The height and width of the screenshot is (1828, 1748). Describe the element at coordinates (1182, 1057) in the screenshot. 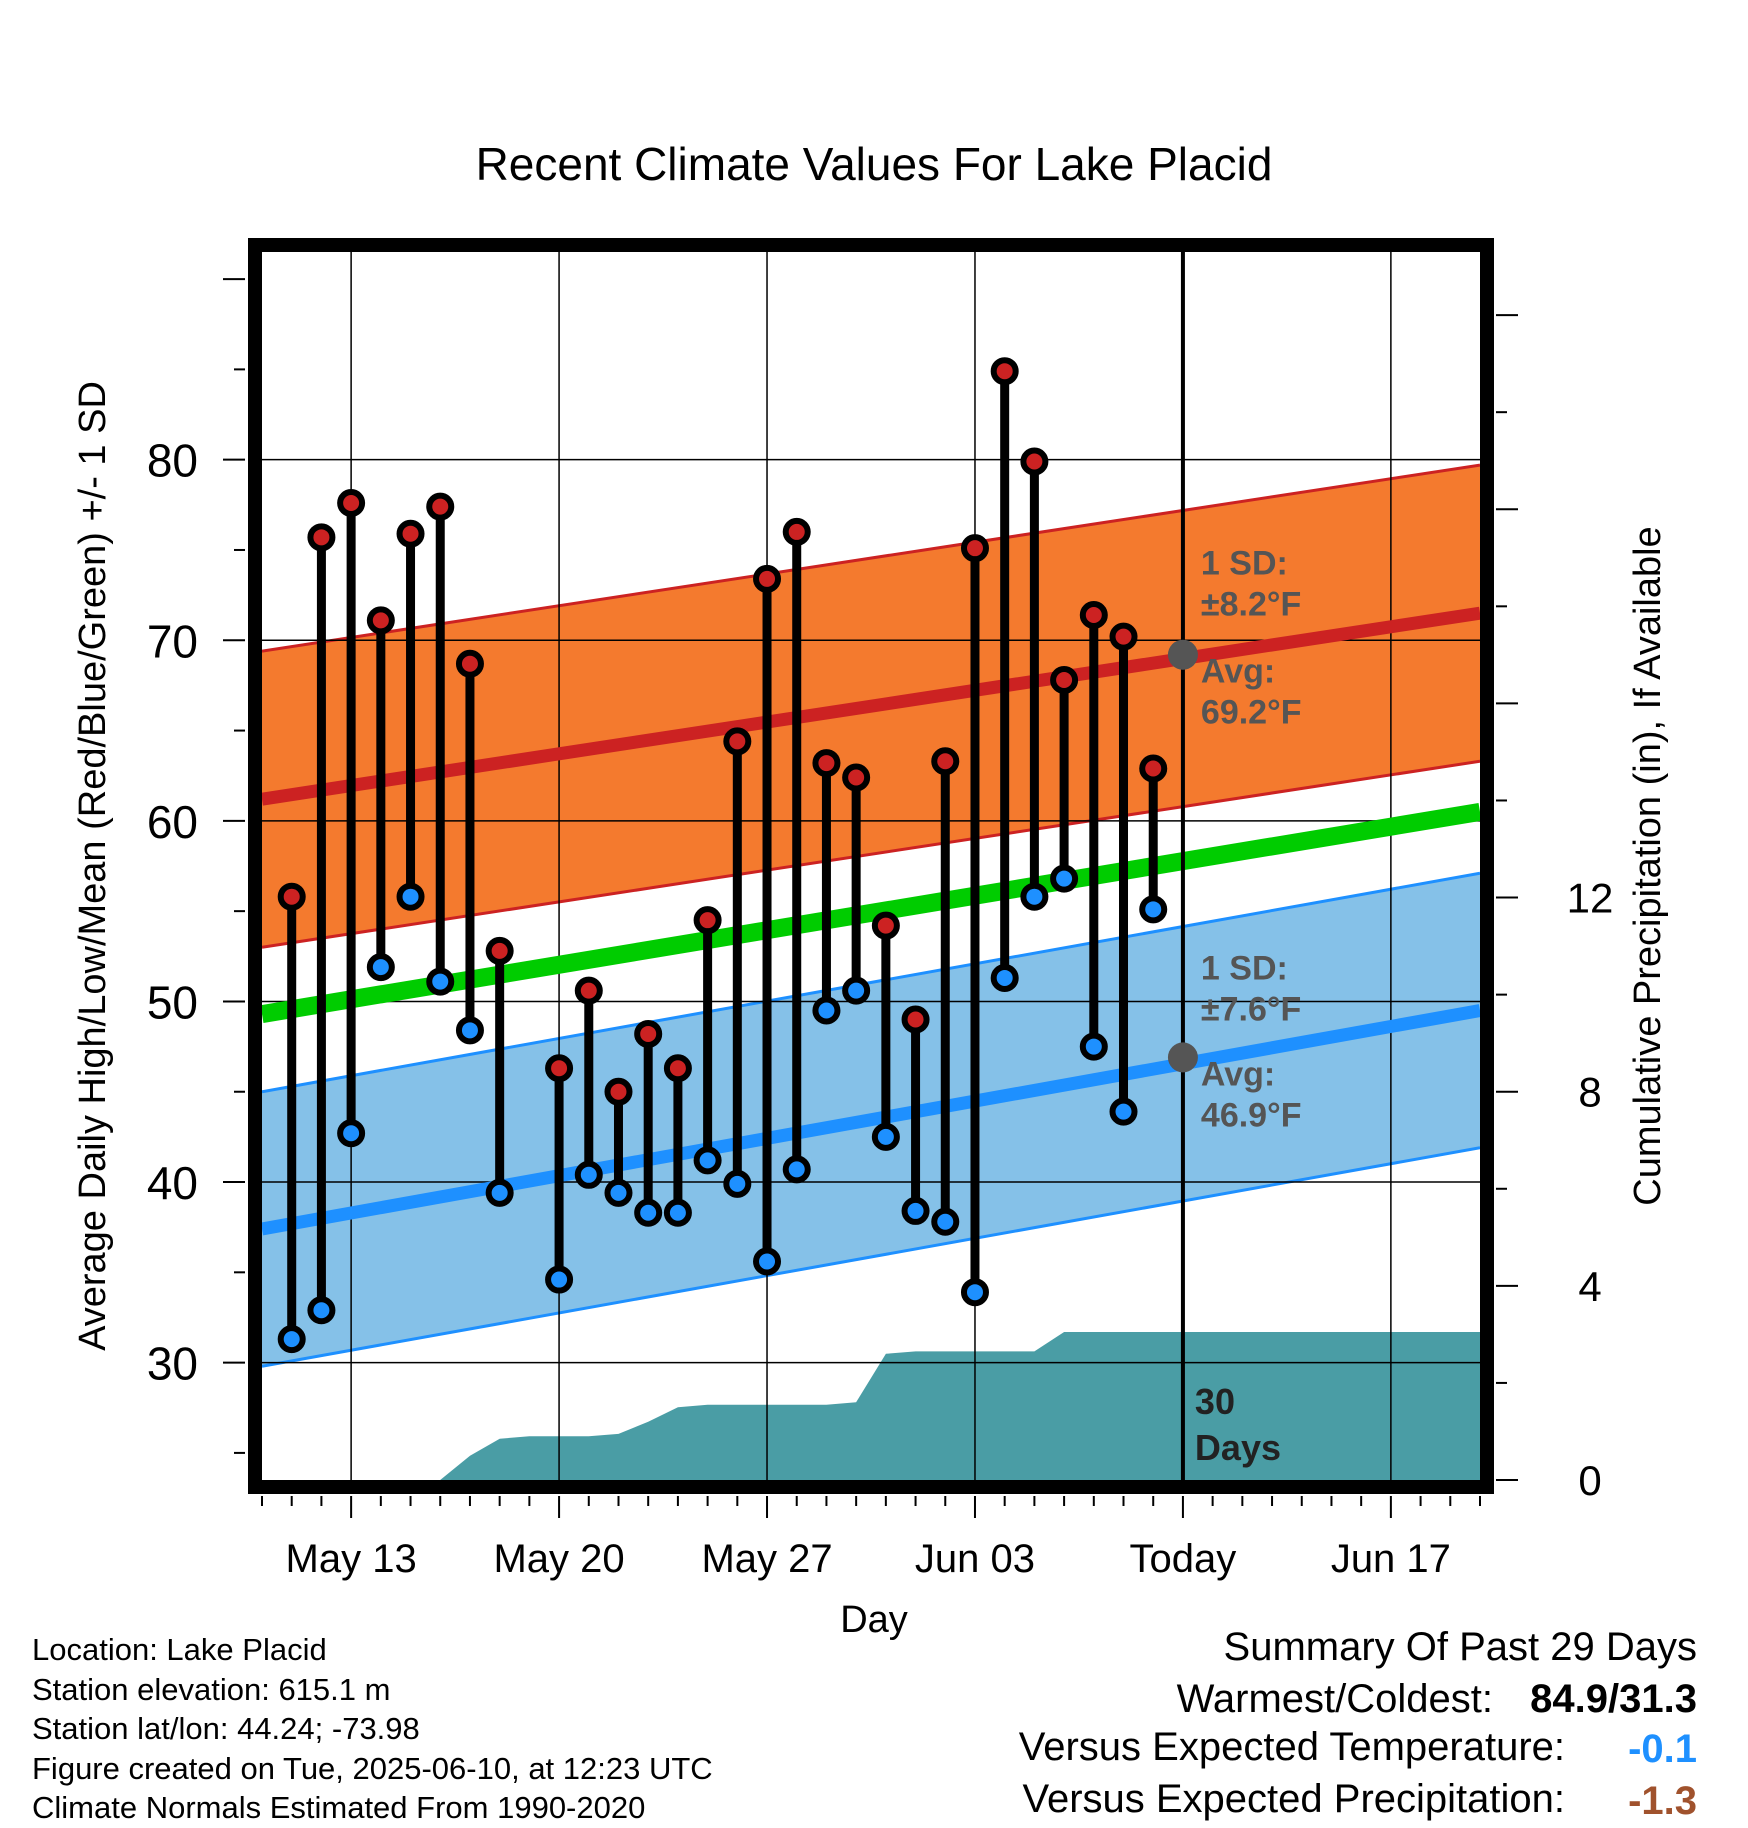

I see `low-average-marker` at that location.